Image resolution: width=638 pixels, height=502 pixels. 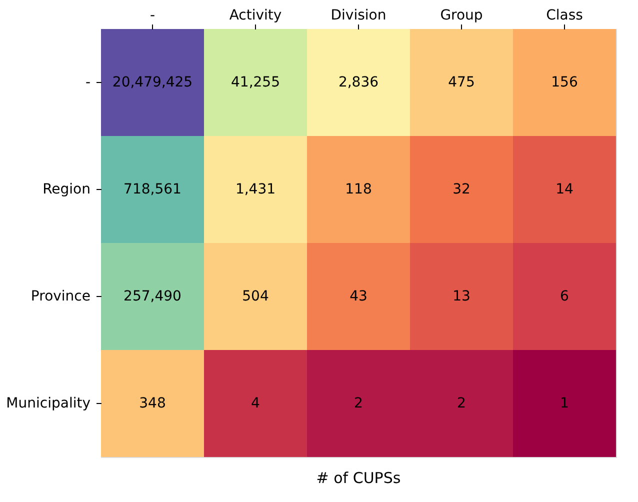 I want to click on x-tick-label: Group, so click(x=461, y=16).